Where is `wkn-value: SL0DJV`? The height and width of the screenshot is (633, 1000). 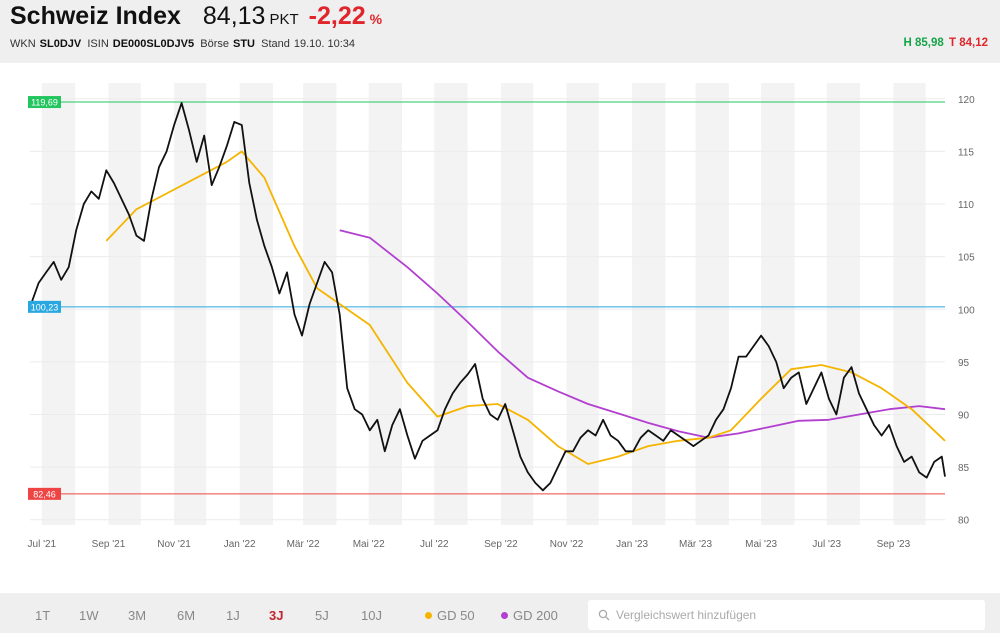 wkn-value: SL0DJV is located at coordinates (60, 44).